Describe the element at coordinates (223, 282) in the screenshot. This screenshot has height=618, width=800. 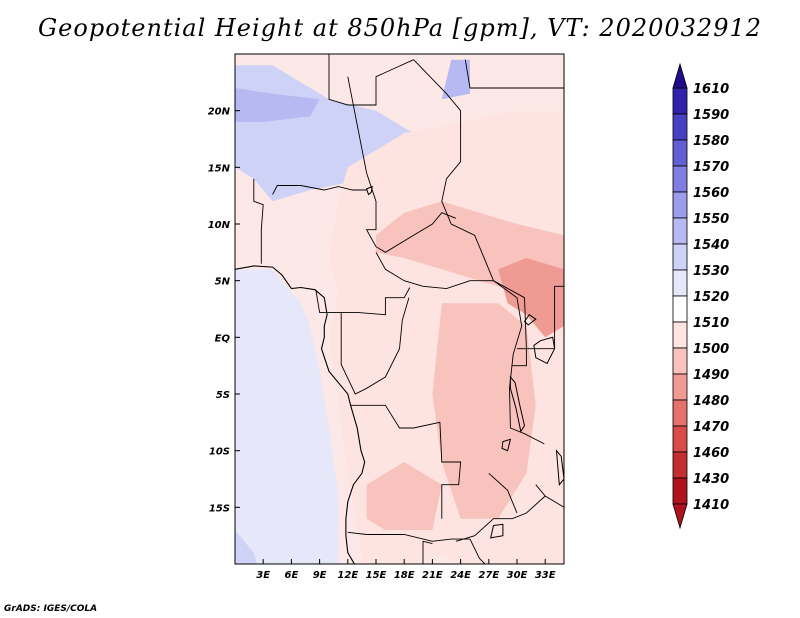
I see `y-tick-label: 5N` at that location.